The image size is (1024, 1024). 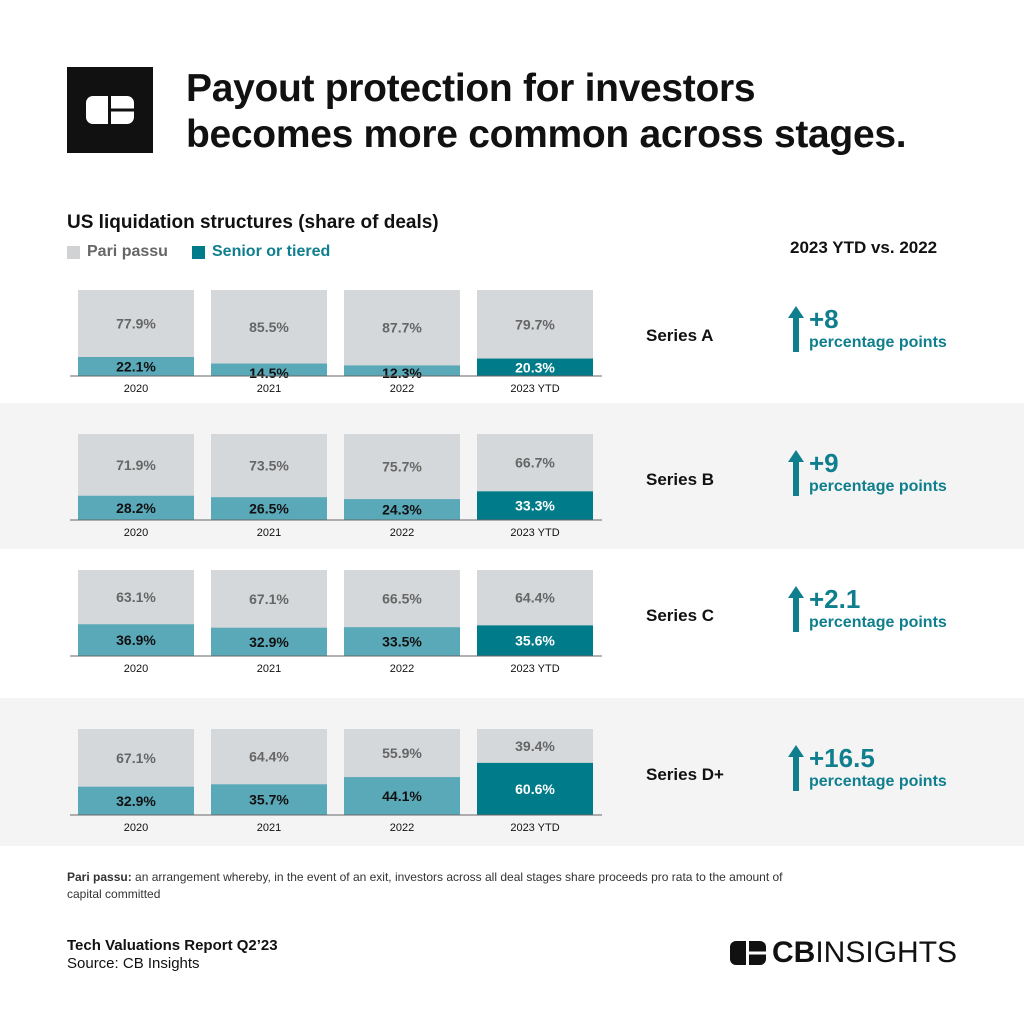 What do you see at coordinates (136, 597) in the screenshot?
I see `label-pari-passu: 63.1%` at bounding box center [136, 597].